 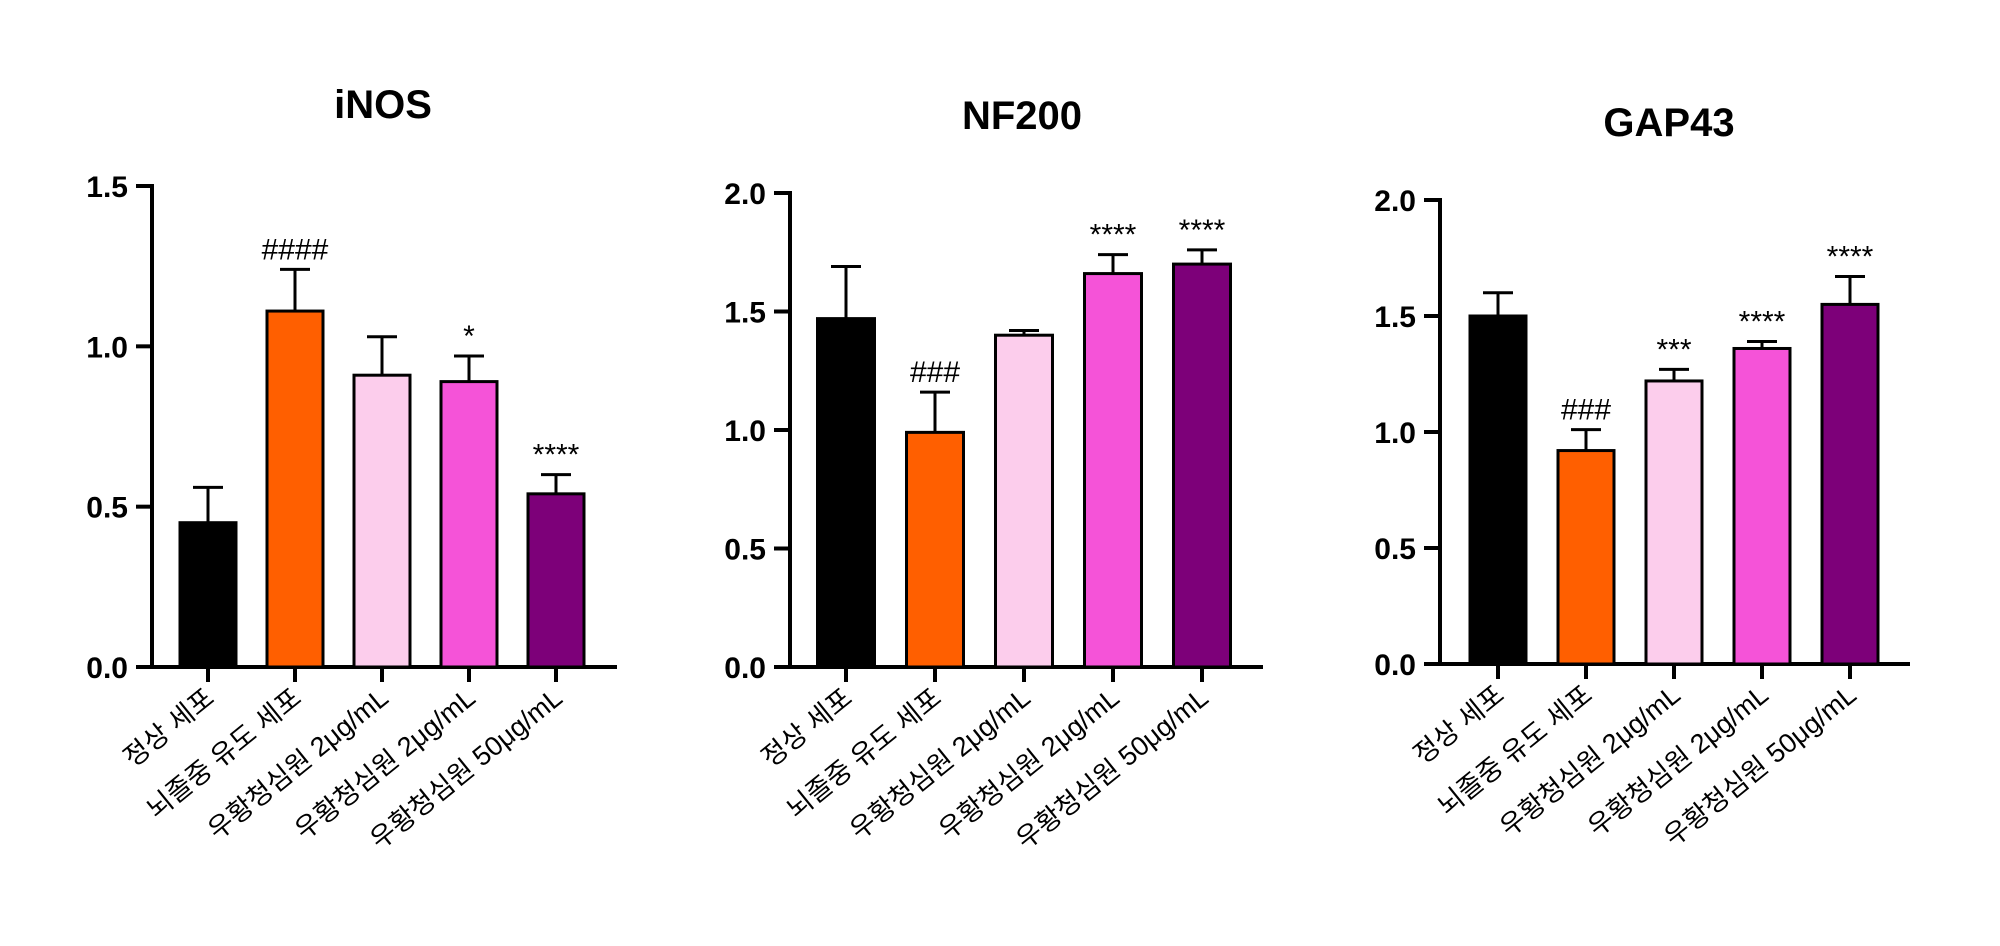 What do you see at coordinates (295, 249) in the screenshot?
I see `significance-label: ####` at bounding box center [295, 249].